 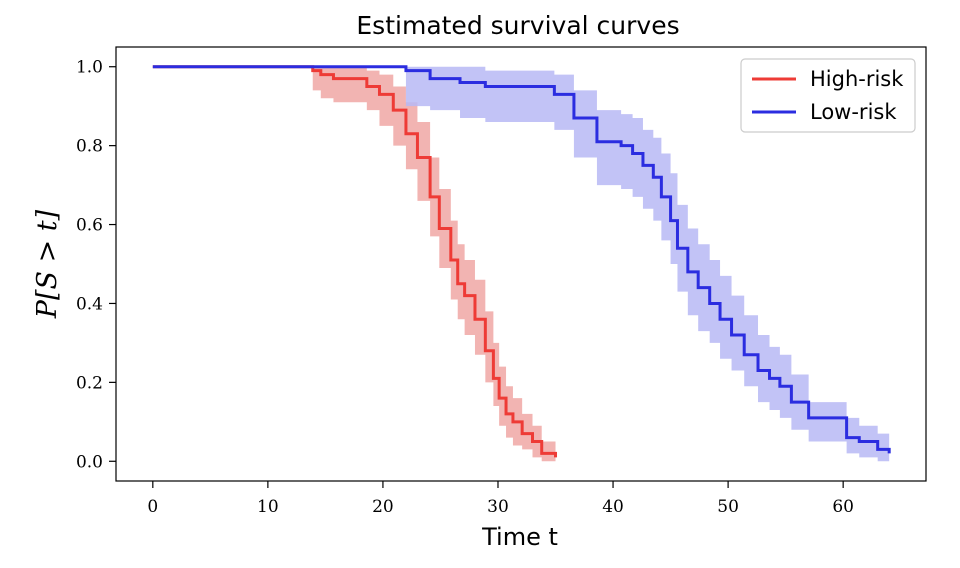 What do you see at coordinates (89, 383) in the screenshot?
I see `y-tick-label: 0.2` at bounding box center [89, 383].